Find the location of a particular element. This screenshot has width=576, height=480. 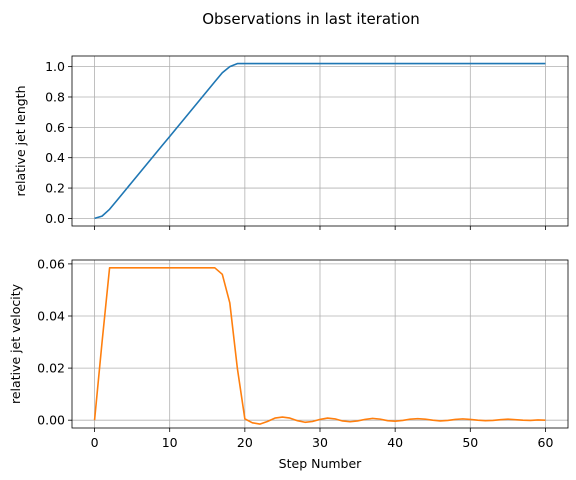

y-axis-label: relative jet velocity is located at coordinates (15, 343).